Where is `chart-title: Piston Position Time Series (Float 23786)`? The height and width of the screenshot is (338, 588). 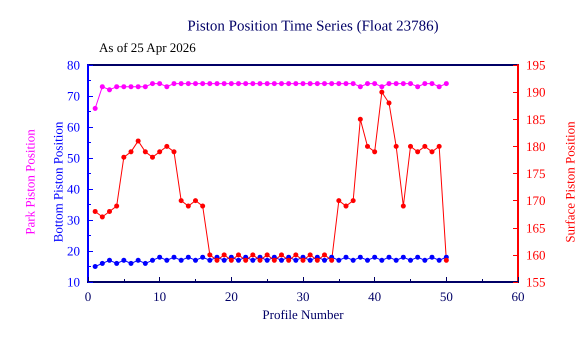 chart-title: Piston Position Time Series (Float 23786) is located at coordinates (313, 26).